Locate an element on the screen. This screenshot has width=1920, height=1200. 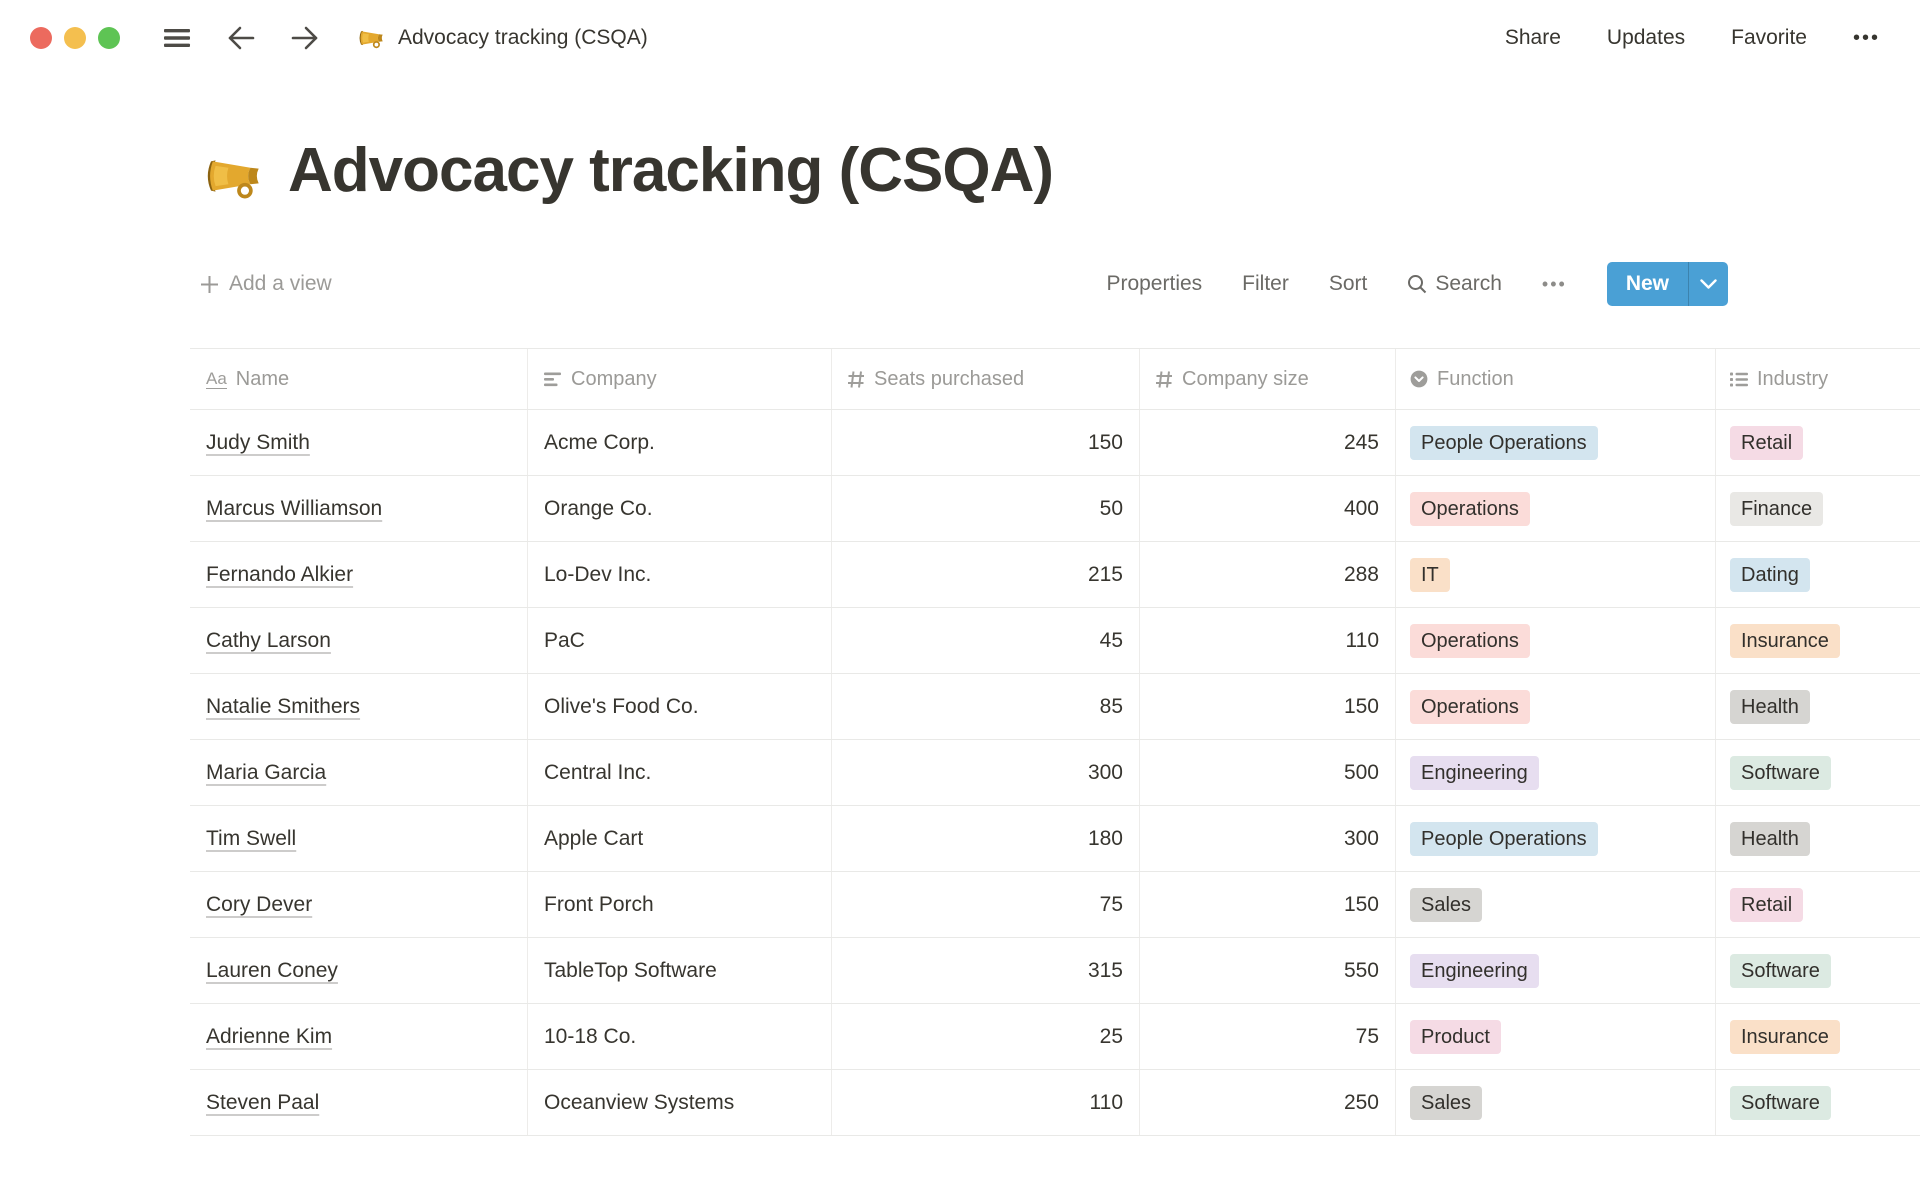
page-link: Adrienne Kim is located at coordinates (269, 1036).